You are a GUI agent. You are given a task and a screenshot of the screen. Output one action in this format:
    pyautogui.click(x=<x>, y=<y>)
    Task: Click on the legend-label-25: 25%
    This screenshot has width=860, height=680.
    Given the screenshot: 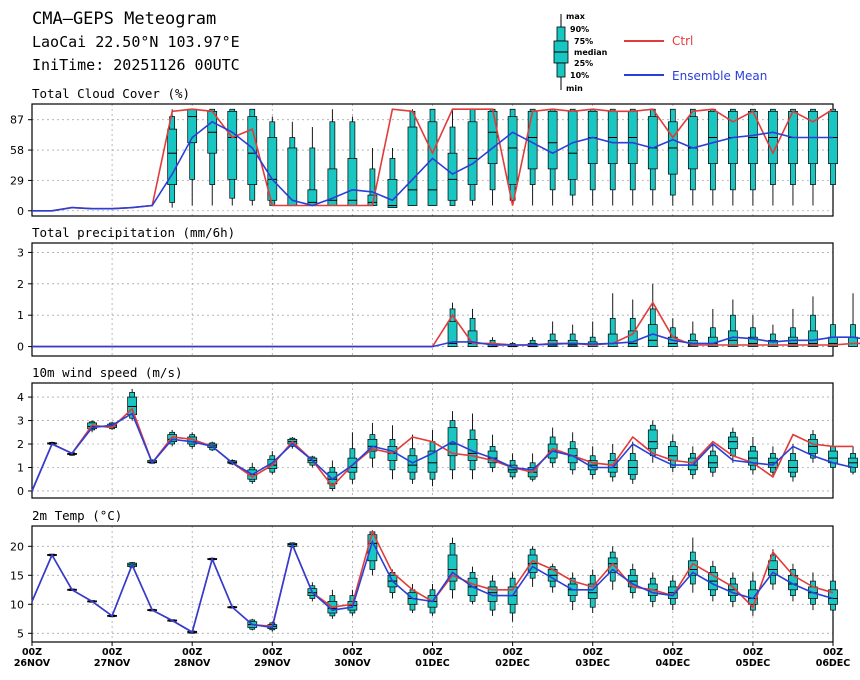 What is the action you would take?
    pyautogui.click(x=583, y=63)
    